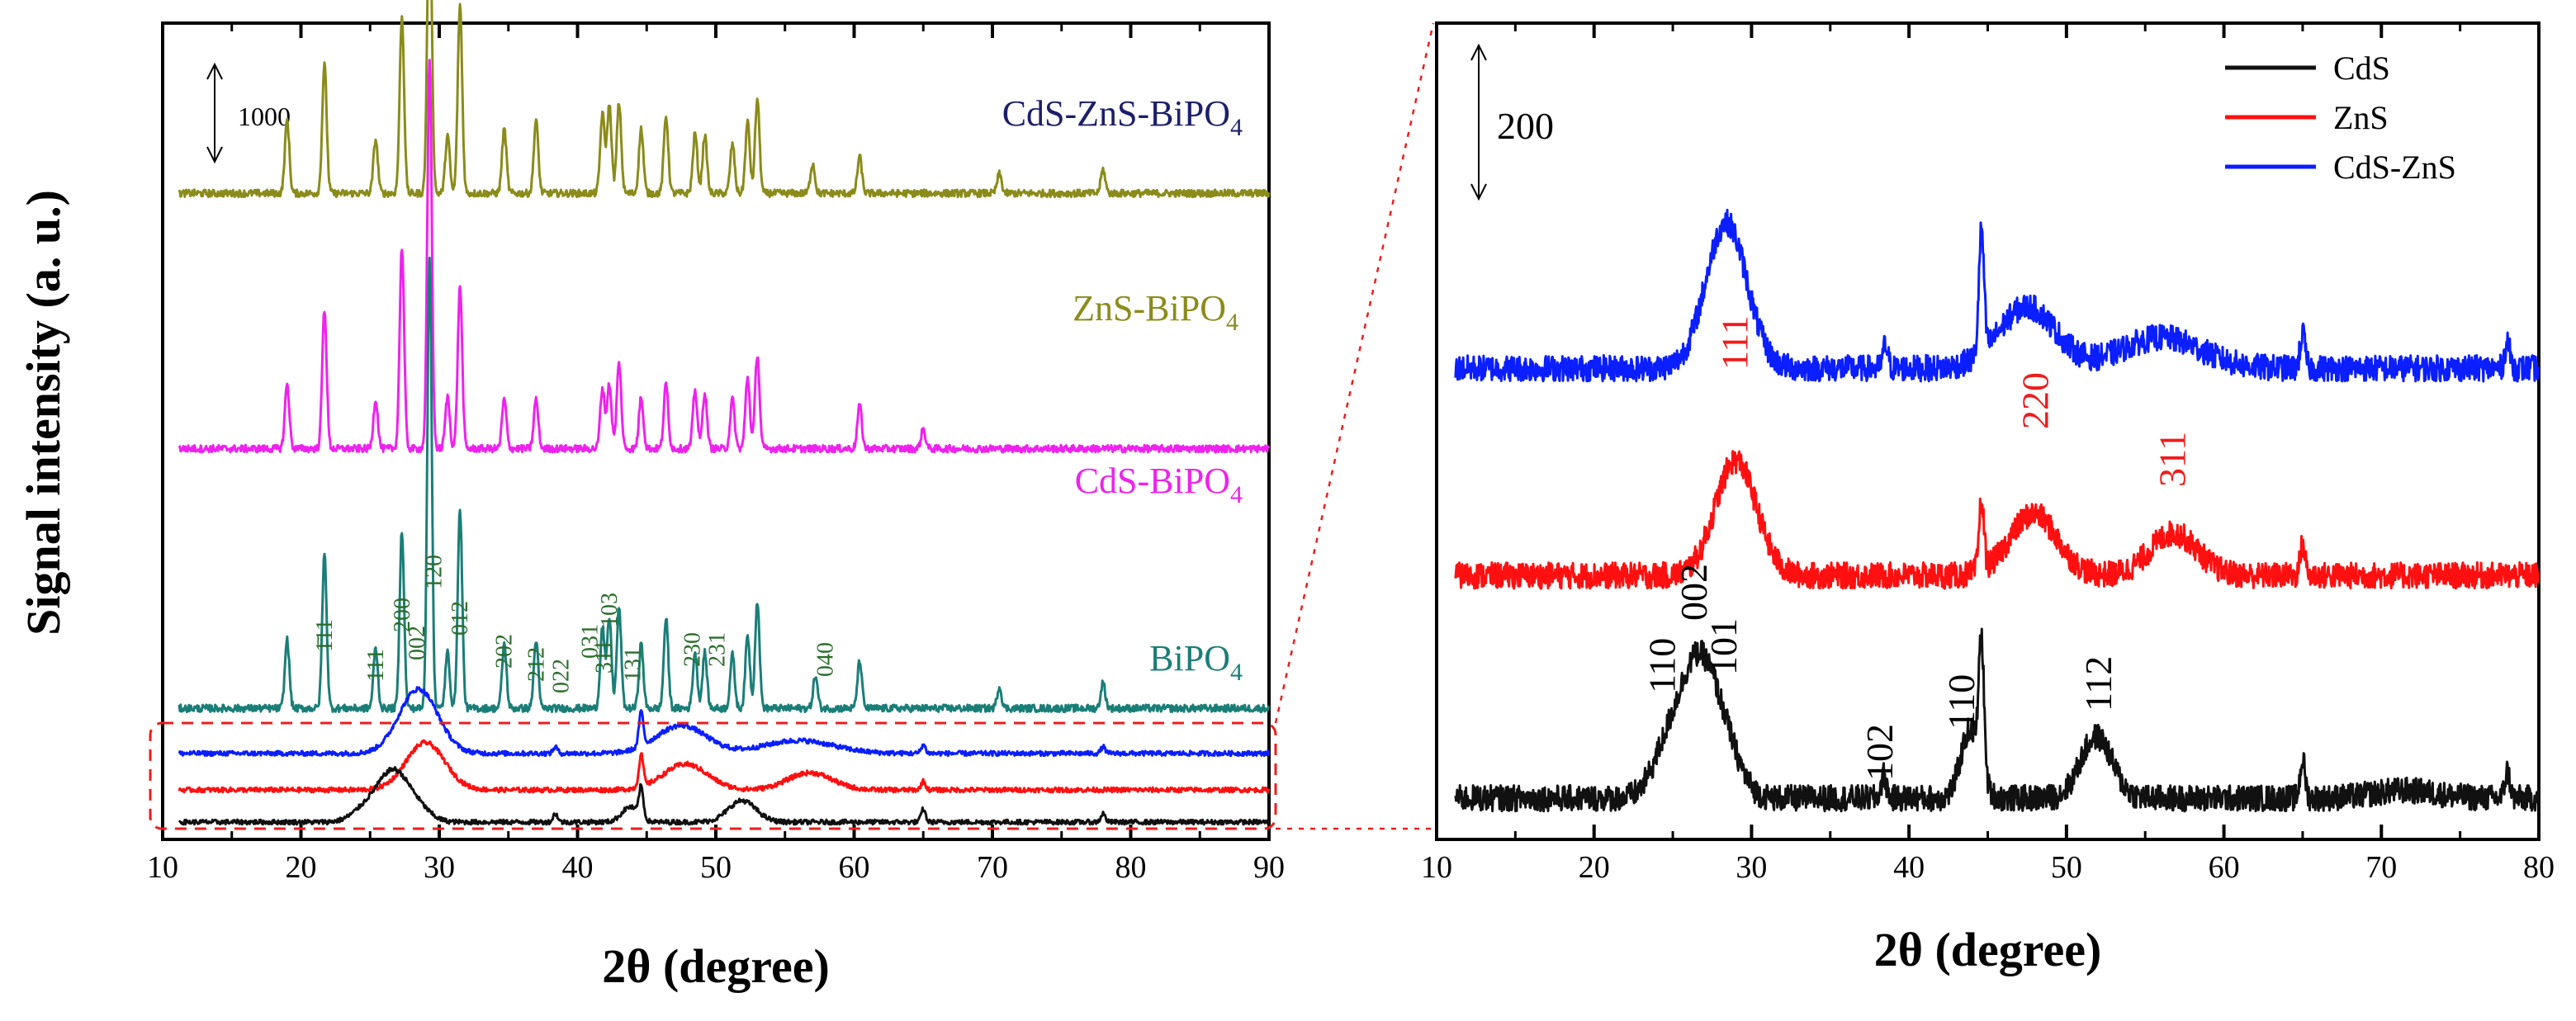  Describe the element at coordinates (417, 643) in the screenshot. I see `reflection-label: 002` at that location.